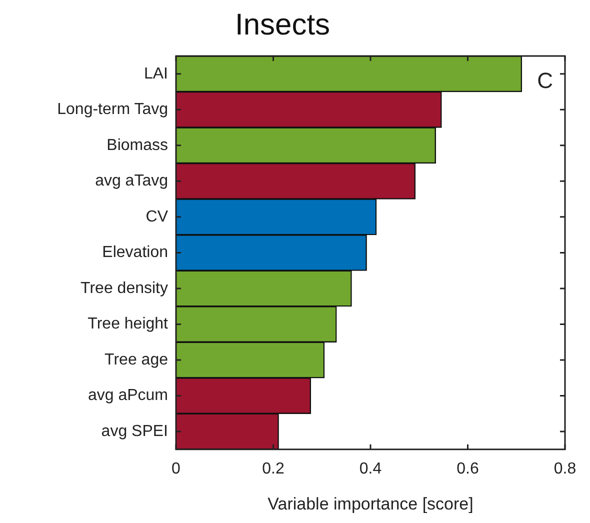 This screenshot has width=590, height=523. Describe the element at coordinates (156, 73) in the screenshot. I see `y-tick-label: LAI` at that location.